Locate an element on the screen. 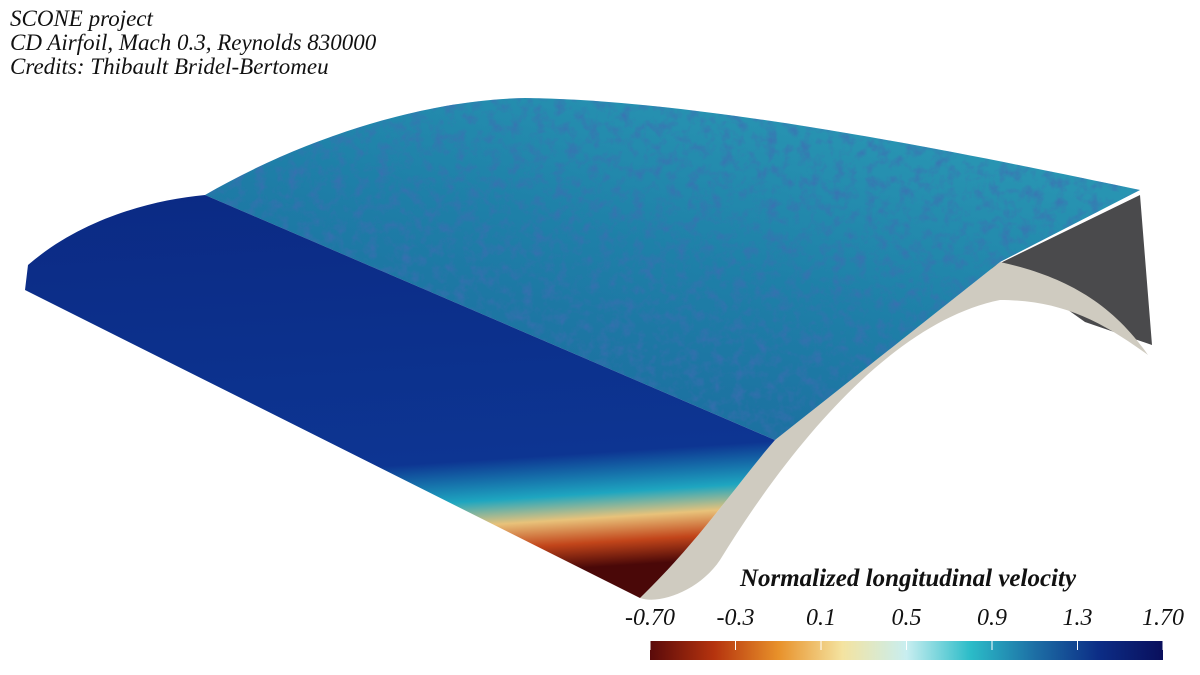 The width and height of the screenshot is (1200, 675). tick-label: 0.9 is located at coordinates (992, 618).